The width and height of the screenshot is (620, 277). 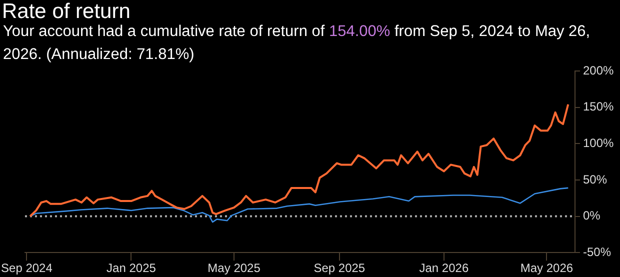 I want to click on x-tick-label: Sep 2025, so click(x=340, y=268).